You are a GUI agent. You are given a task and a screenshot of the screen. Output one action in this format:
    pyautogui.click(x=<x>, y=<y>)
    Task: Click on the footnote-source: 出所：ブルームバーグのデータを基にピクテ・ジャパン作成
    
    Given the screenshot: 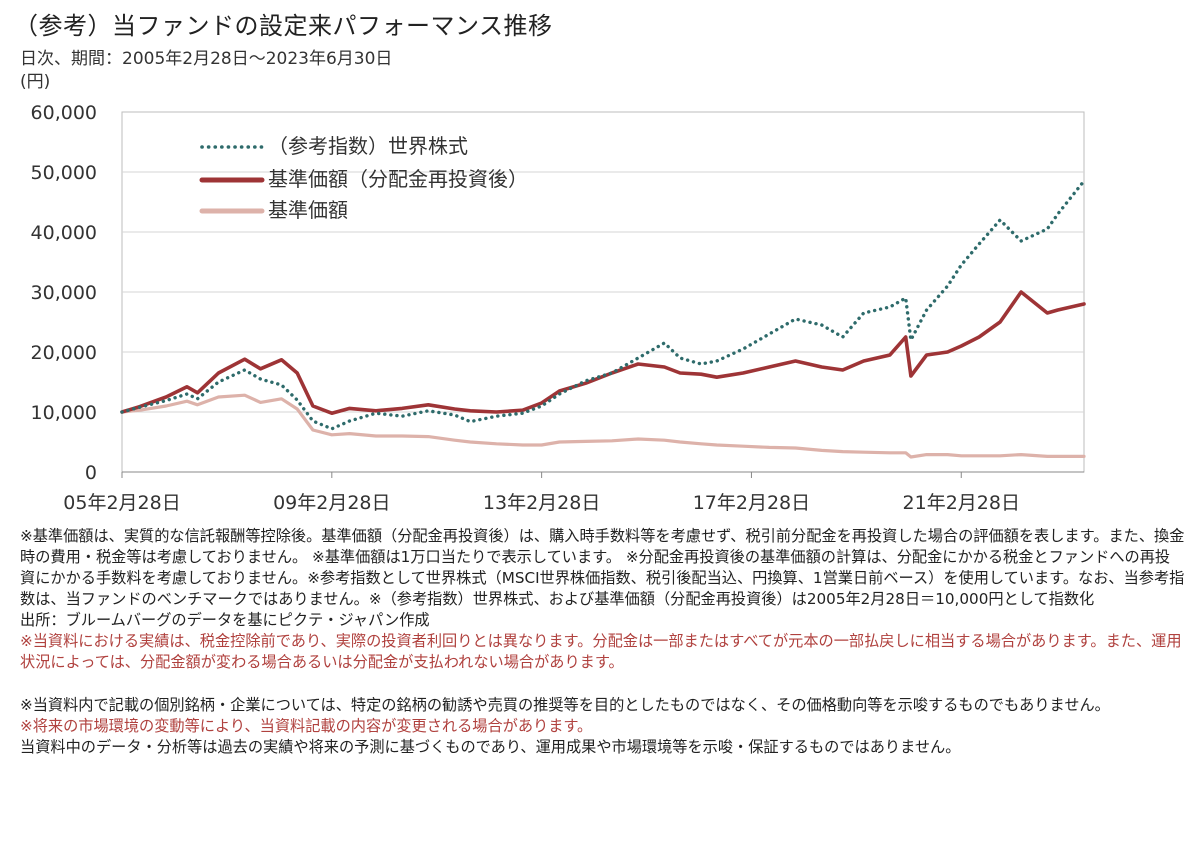 What is the action you would take?
    pyautogui.click(x=225, y=620)
    